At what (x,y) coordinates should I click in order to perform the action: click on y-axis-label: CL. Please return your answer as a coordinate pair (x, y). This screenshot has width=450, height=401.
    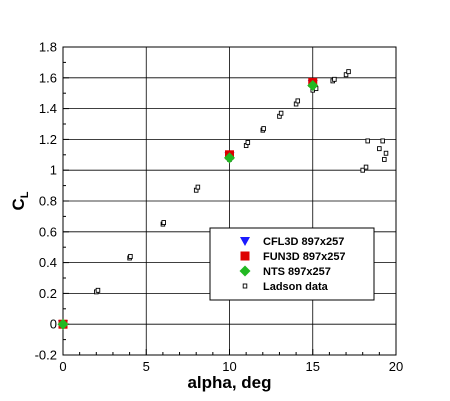
    Looking at the image, I should click on (20, 200).